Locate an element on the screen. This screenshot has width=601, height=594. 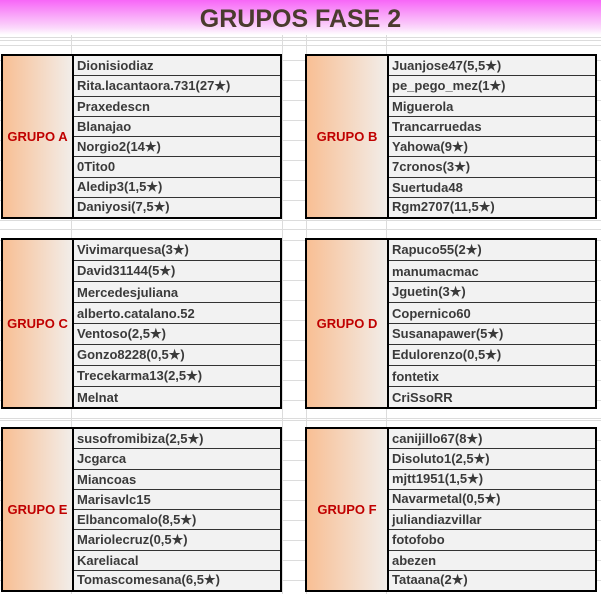
member-cell: alberto.catalano.52 is located at coordinates (177, 313).